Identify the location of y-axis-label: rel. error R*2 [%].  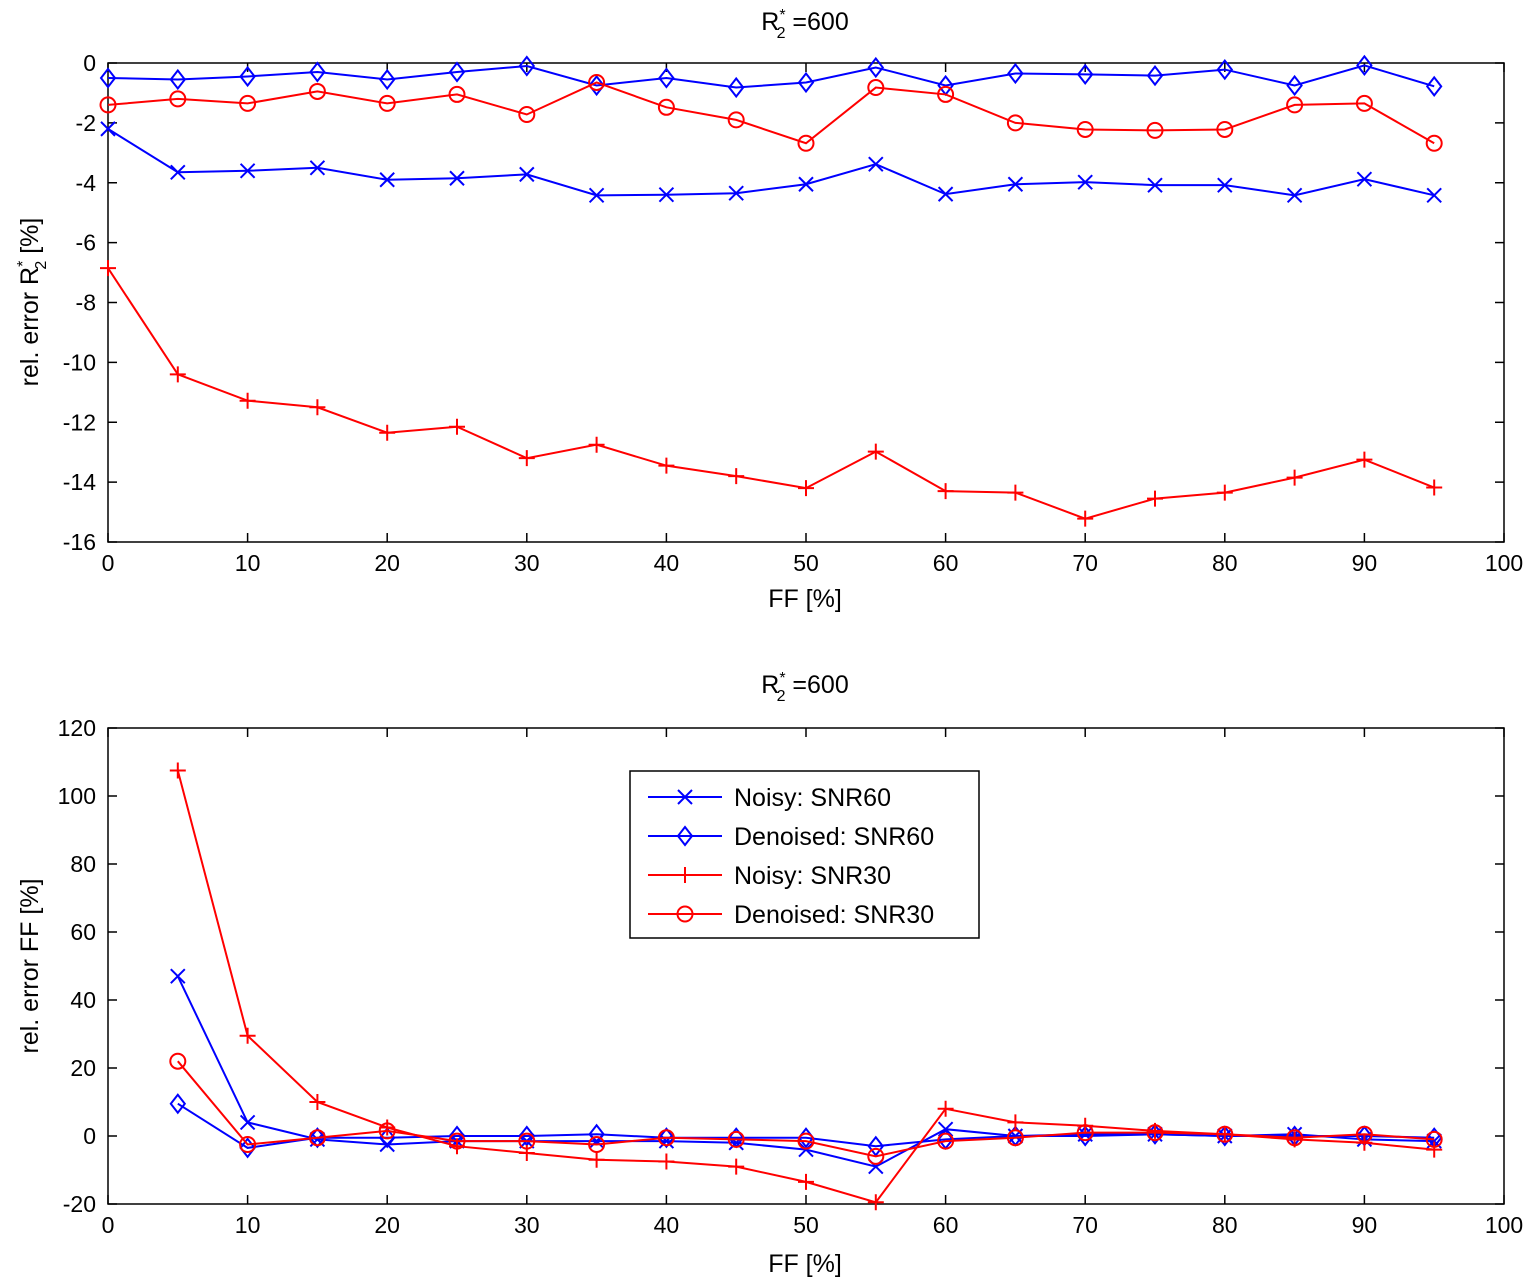
(32, 302).